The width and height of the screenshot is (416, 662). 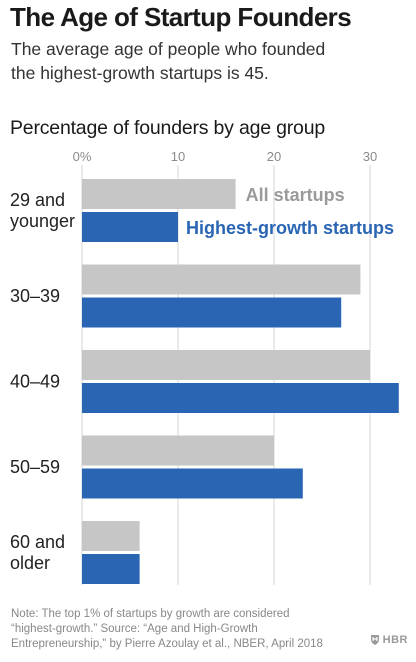 I want to click on x-tick-label: 20, so click(x=274, y=156).